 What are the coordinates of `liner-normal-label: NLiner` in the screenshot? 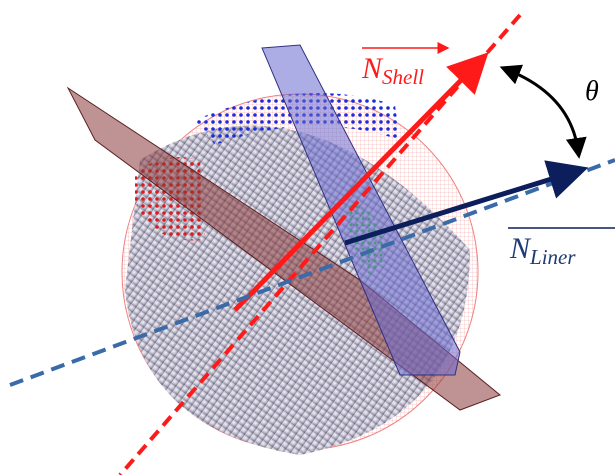 It's located at (542, 250).